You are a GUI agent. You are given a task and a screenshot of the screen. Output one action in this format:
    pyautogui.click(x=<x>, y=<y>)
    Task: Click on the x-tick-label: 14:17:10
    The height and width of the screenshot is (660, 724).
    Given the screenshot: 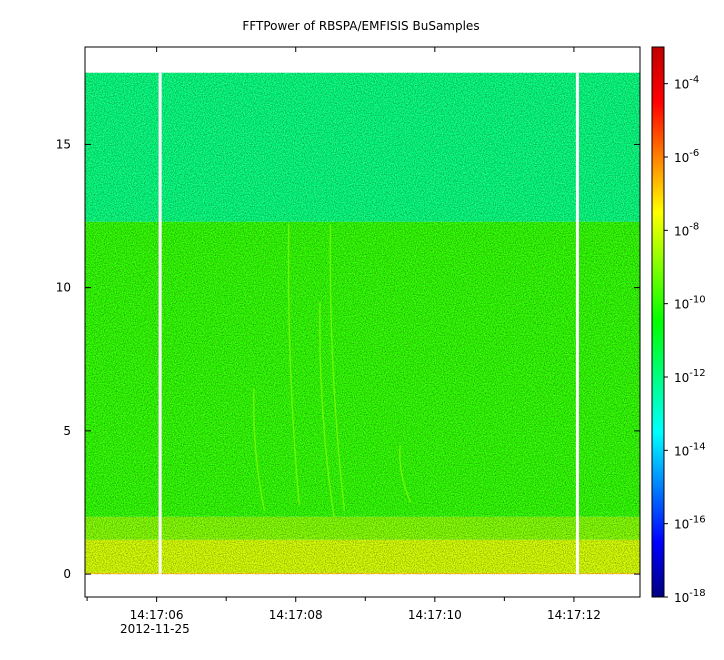 What is the action you would take?
    pyautogui.click(x=435, y=615)
    